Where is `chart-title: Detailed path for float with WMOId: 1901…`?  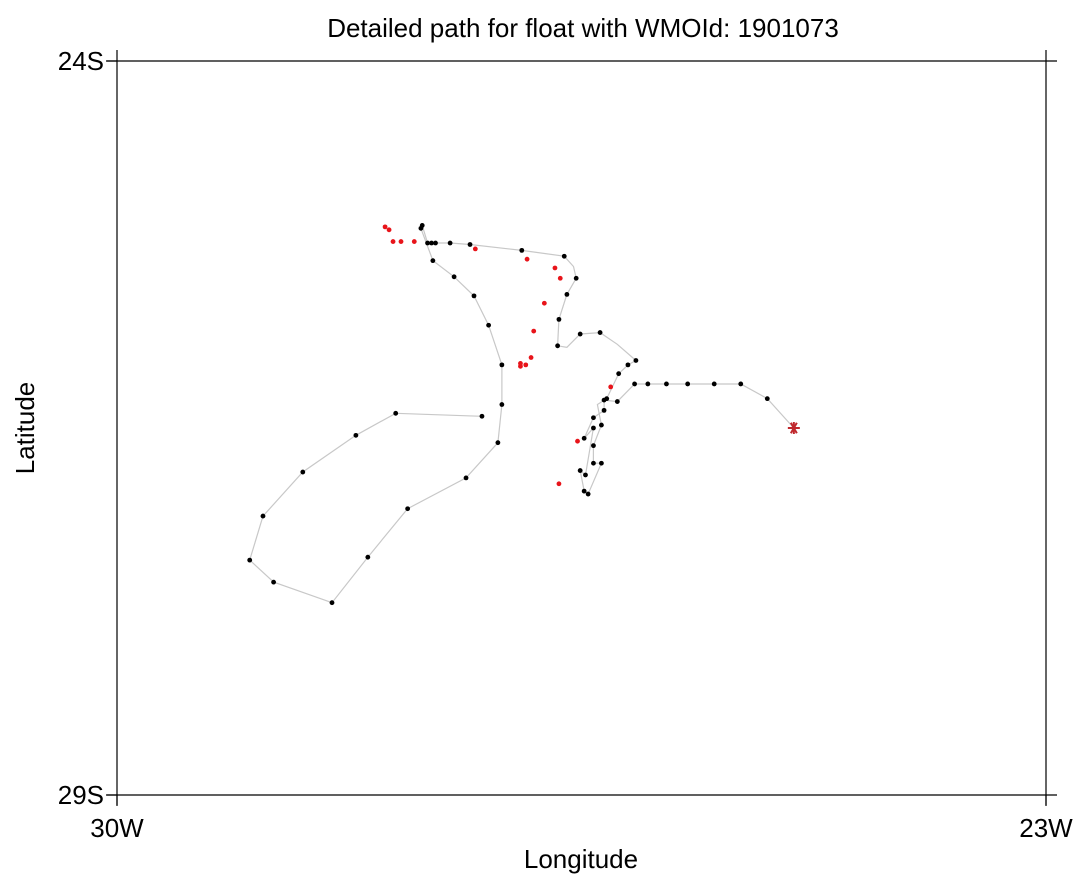 chart-title: Detailed path for float with WMOId: 1901… is located at coordinates (583, 28).